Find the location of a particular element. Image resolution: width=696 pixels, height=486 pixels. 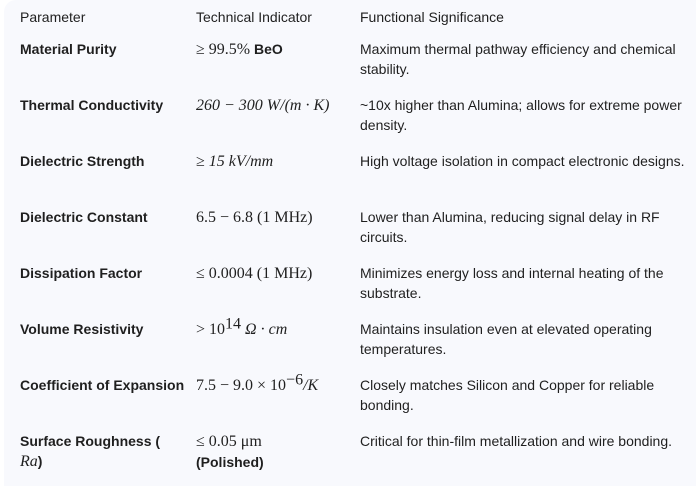

value-cell: 260 − 300 W/(m · K) is located at coordinates (278, 113).